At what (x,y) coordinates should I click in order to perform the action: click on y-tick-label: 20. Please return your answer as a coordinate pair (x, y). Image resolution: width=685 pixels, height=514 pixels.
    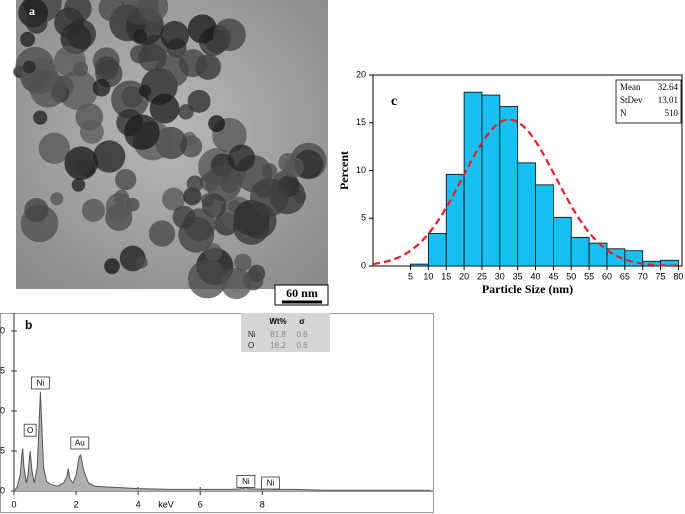
    Looking at the image, I should click on (361, 74).